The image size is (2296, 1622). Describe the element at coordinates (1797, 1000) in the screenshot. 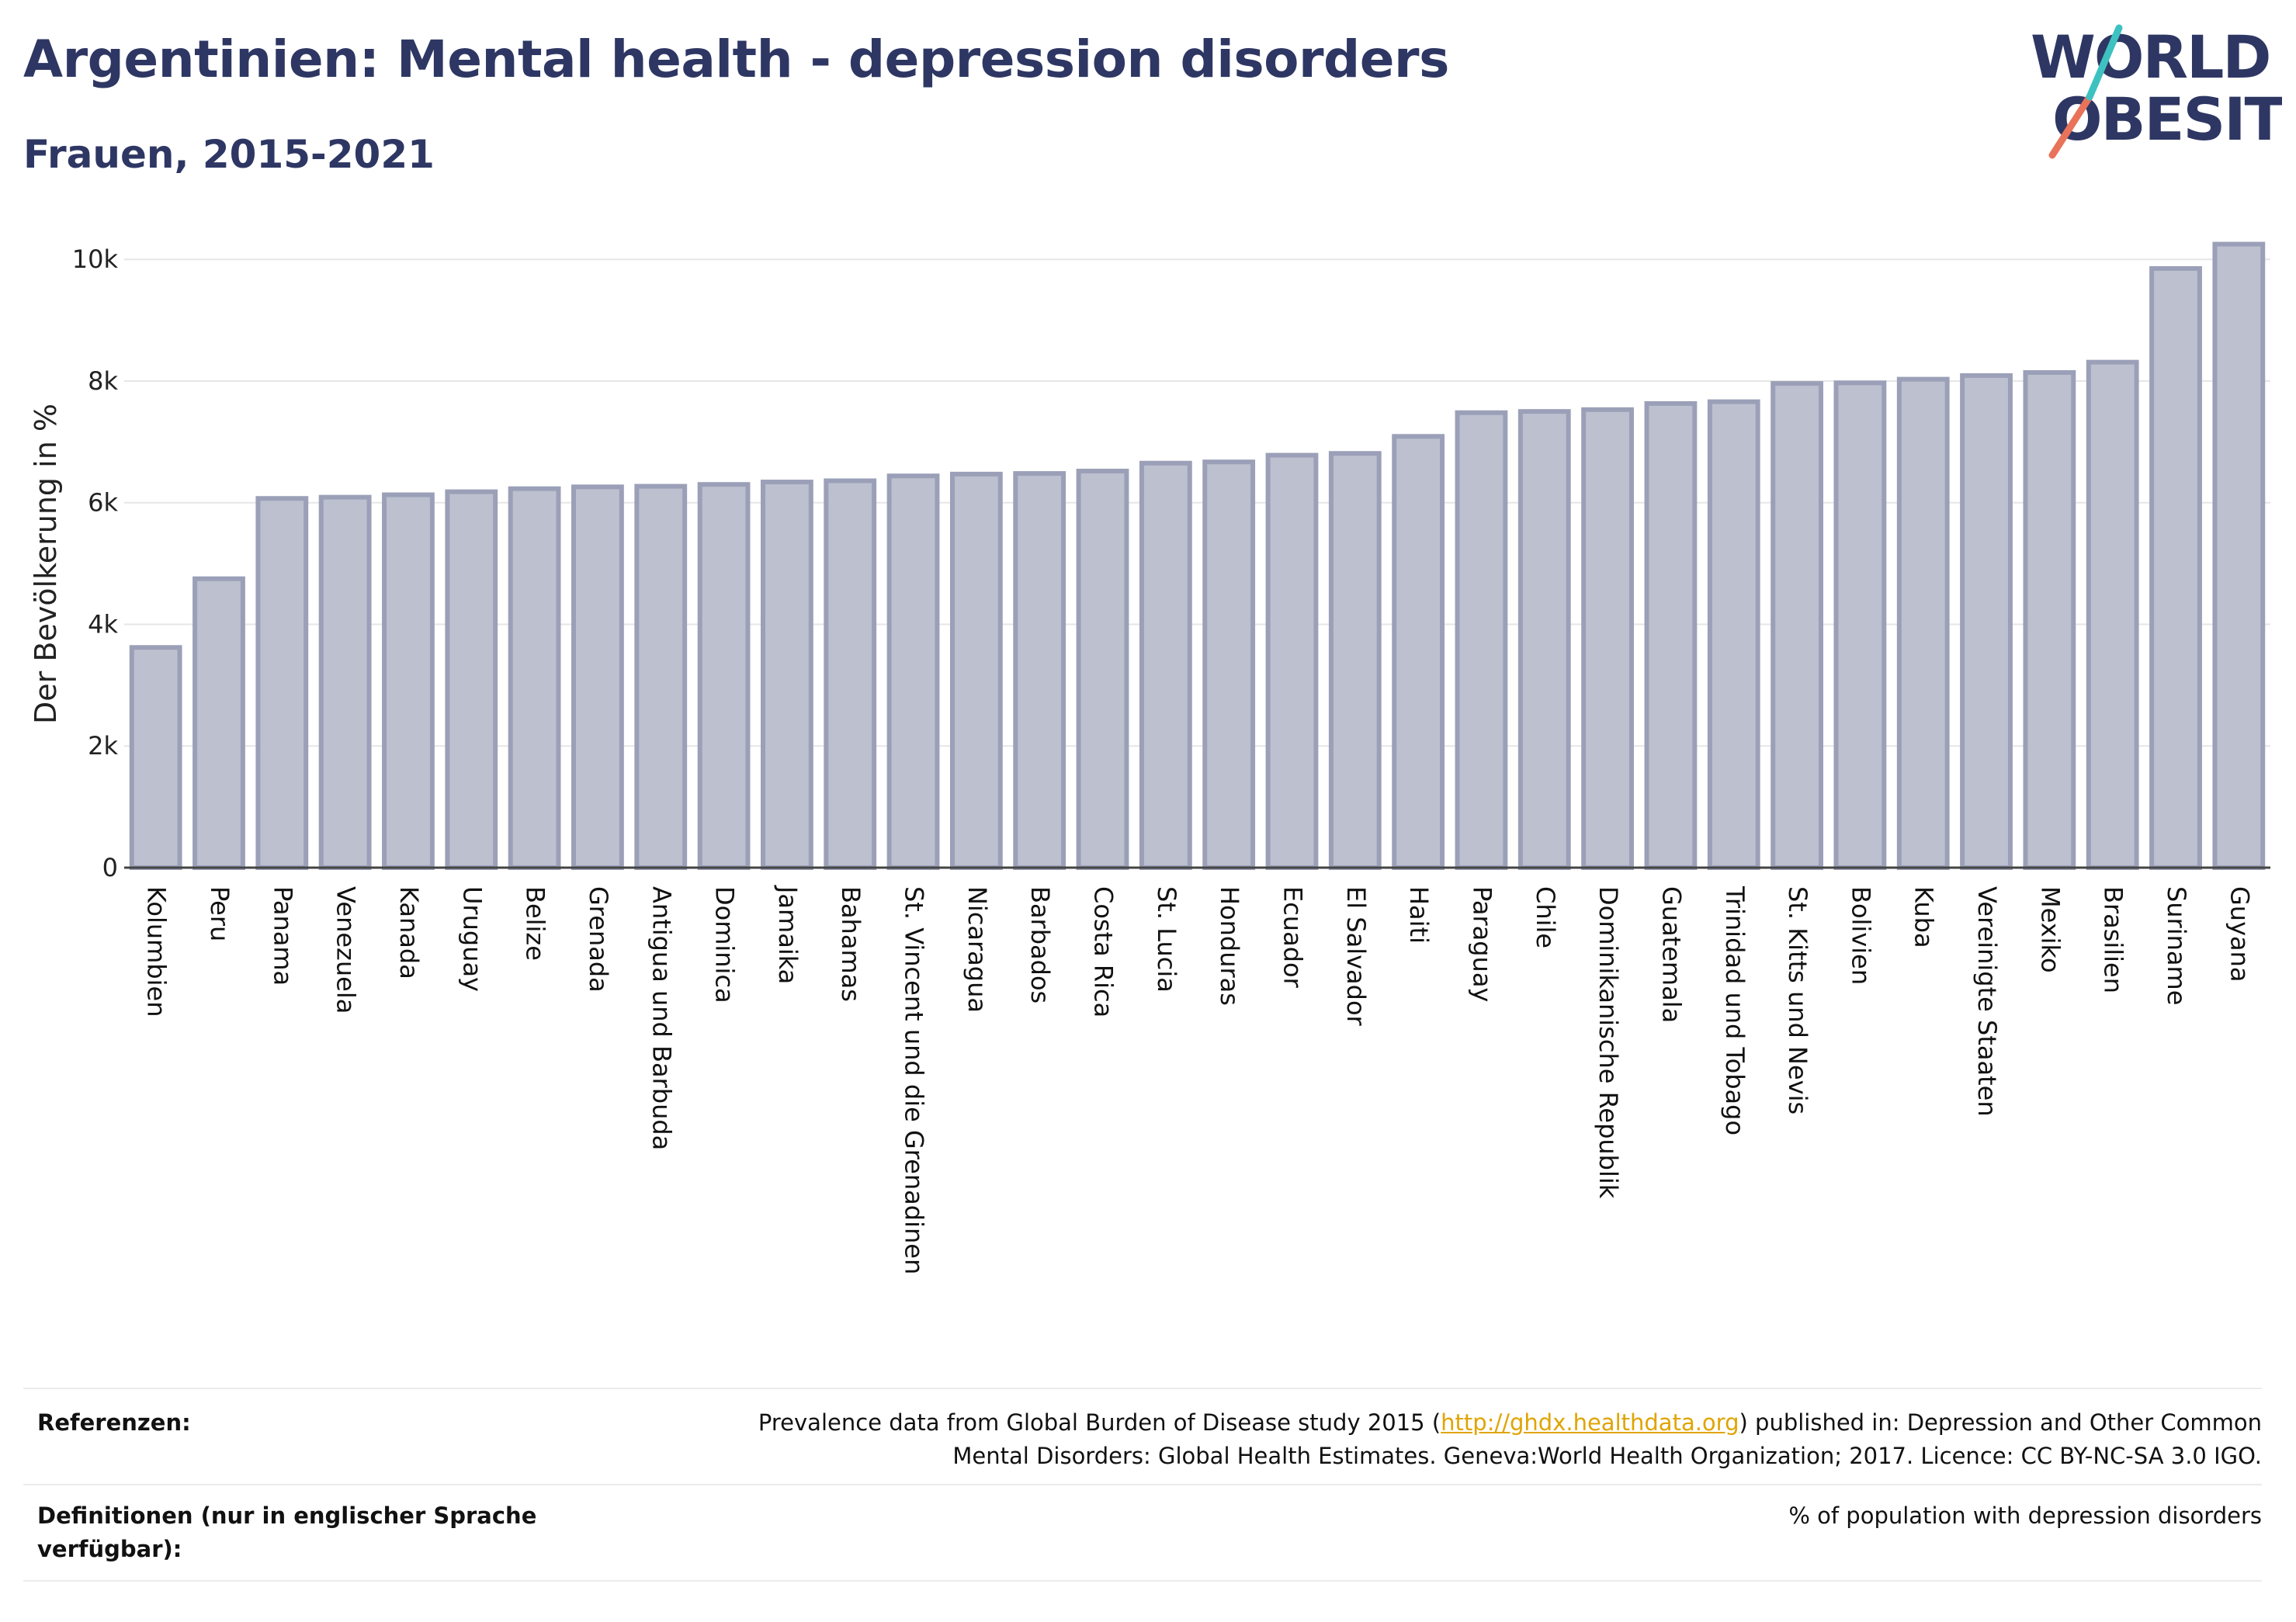

I see `x-category-label: St. Kitts und Nevis` at that location.